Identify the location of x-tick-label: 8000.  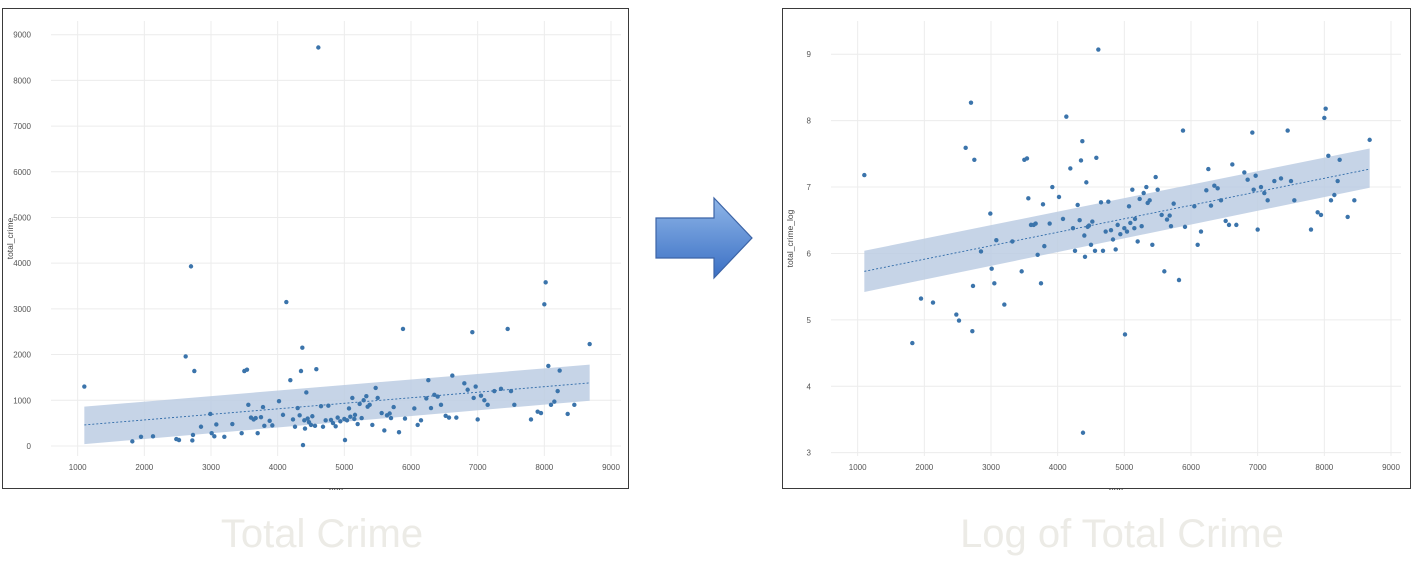
(544, 467).